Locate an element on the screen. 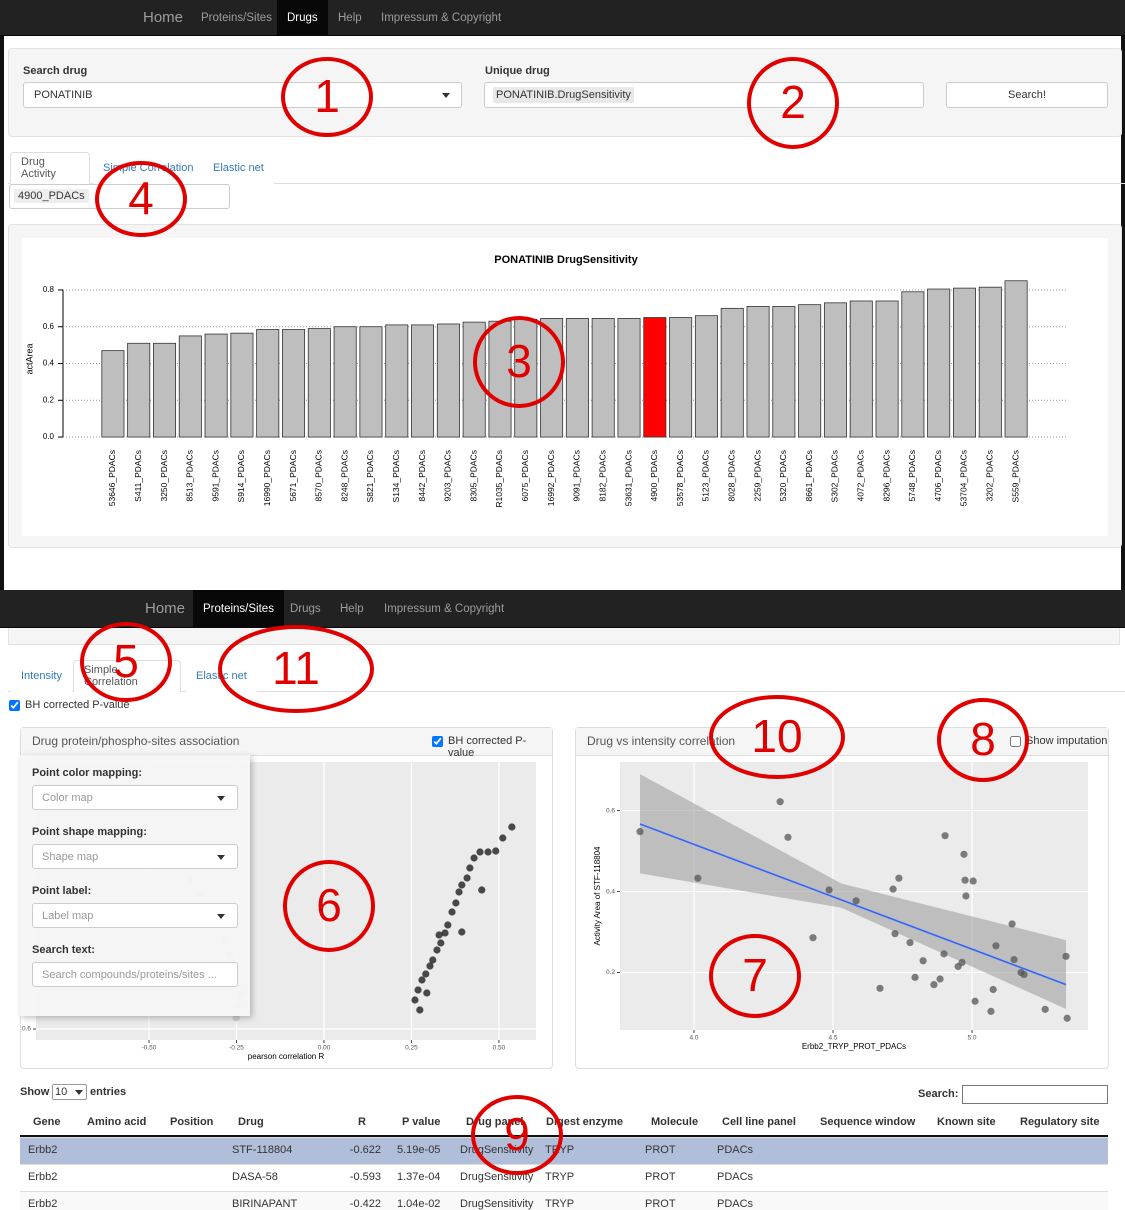  length-select: 10 is located at coordinates (69, 1092).